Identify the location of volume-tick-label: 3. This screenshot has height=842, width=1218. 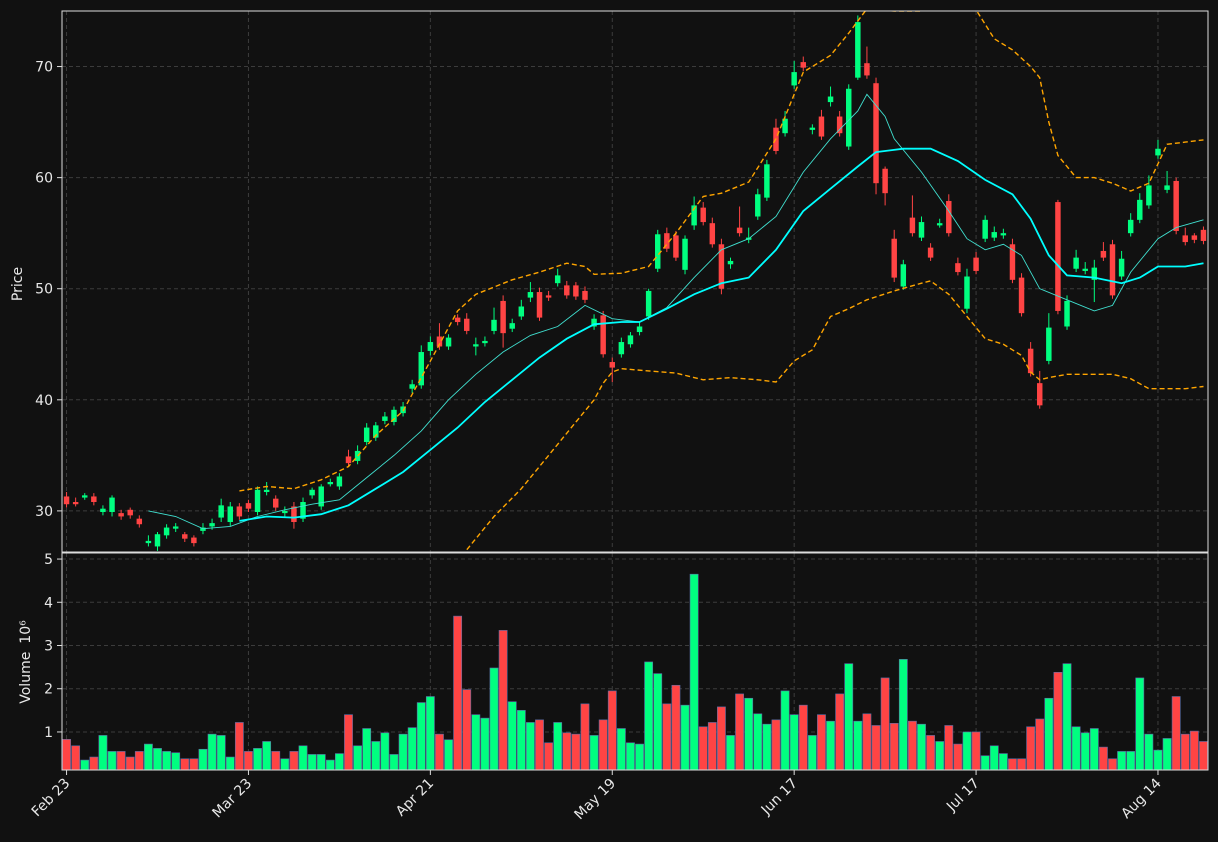
(48, 647).